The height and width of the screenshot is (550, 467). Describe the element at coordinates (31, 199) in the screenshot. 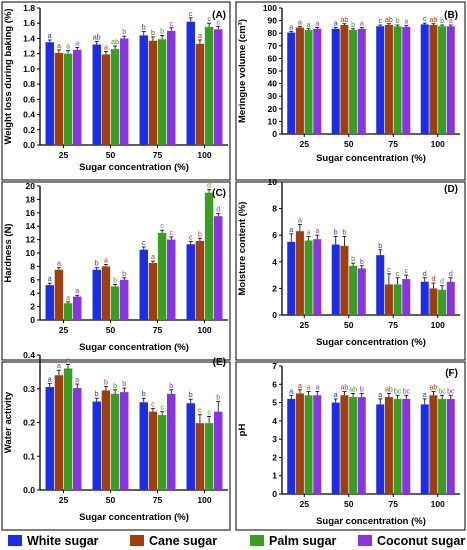

I see `y-tick-label: 18` at that location.